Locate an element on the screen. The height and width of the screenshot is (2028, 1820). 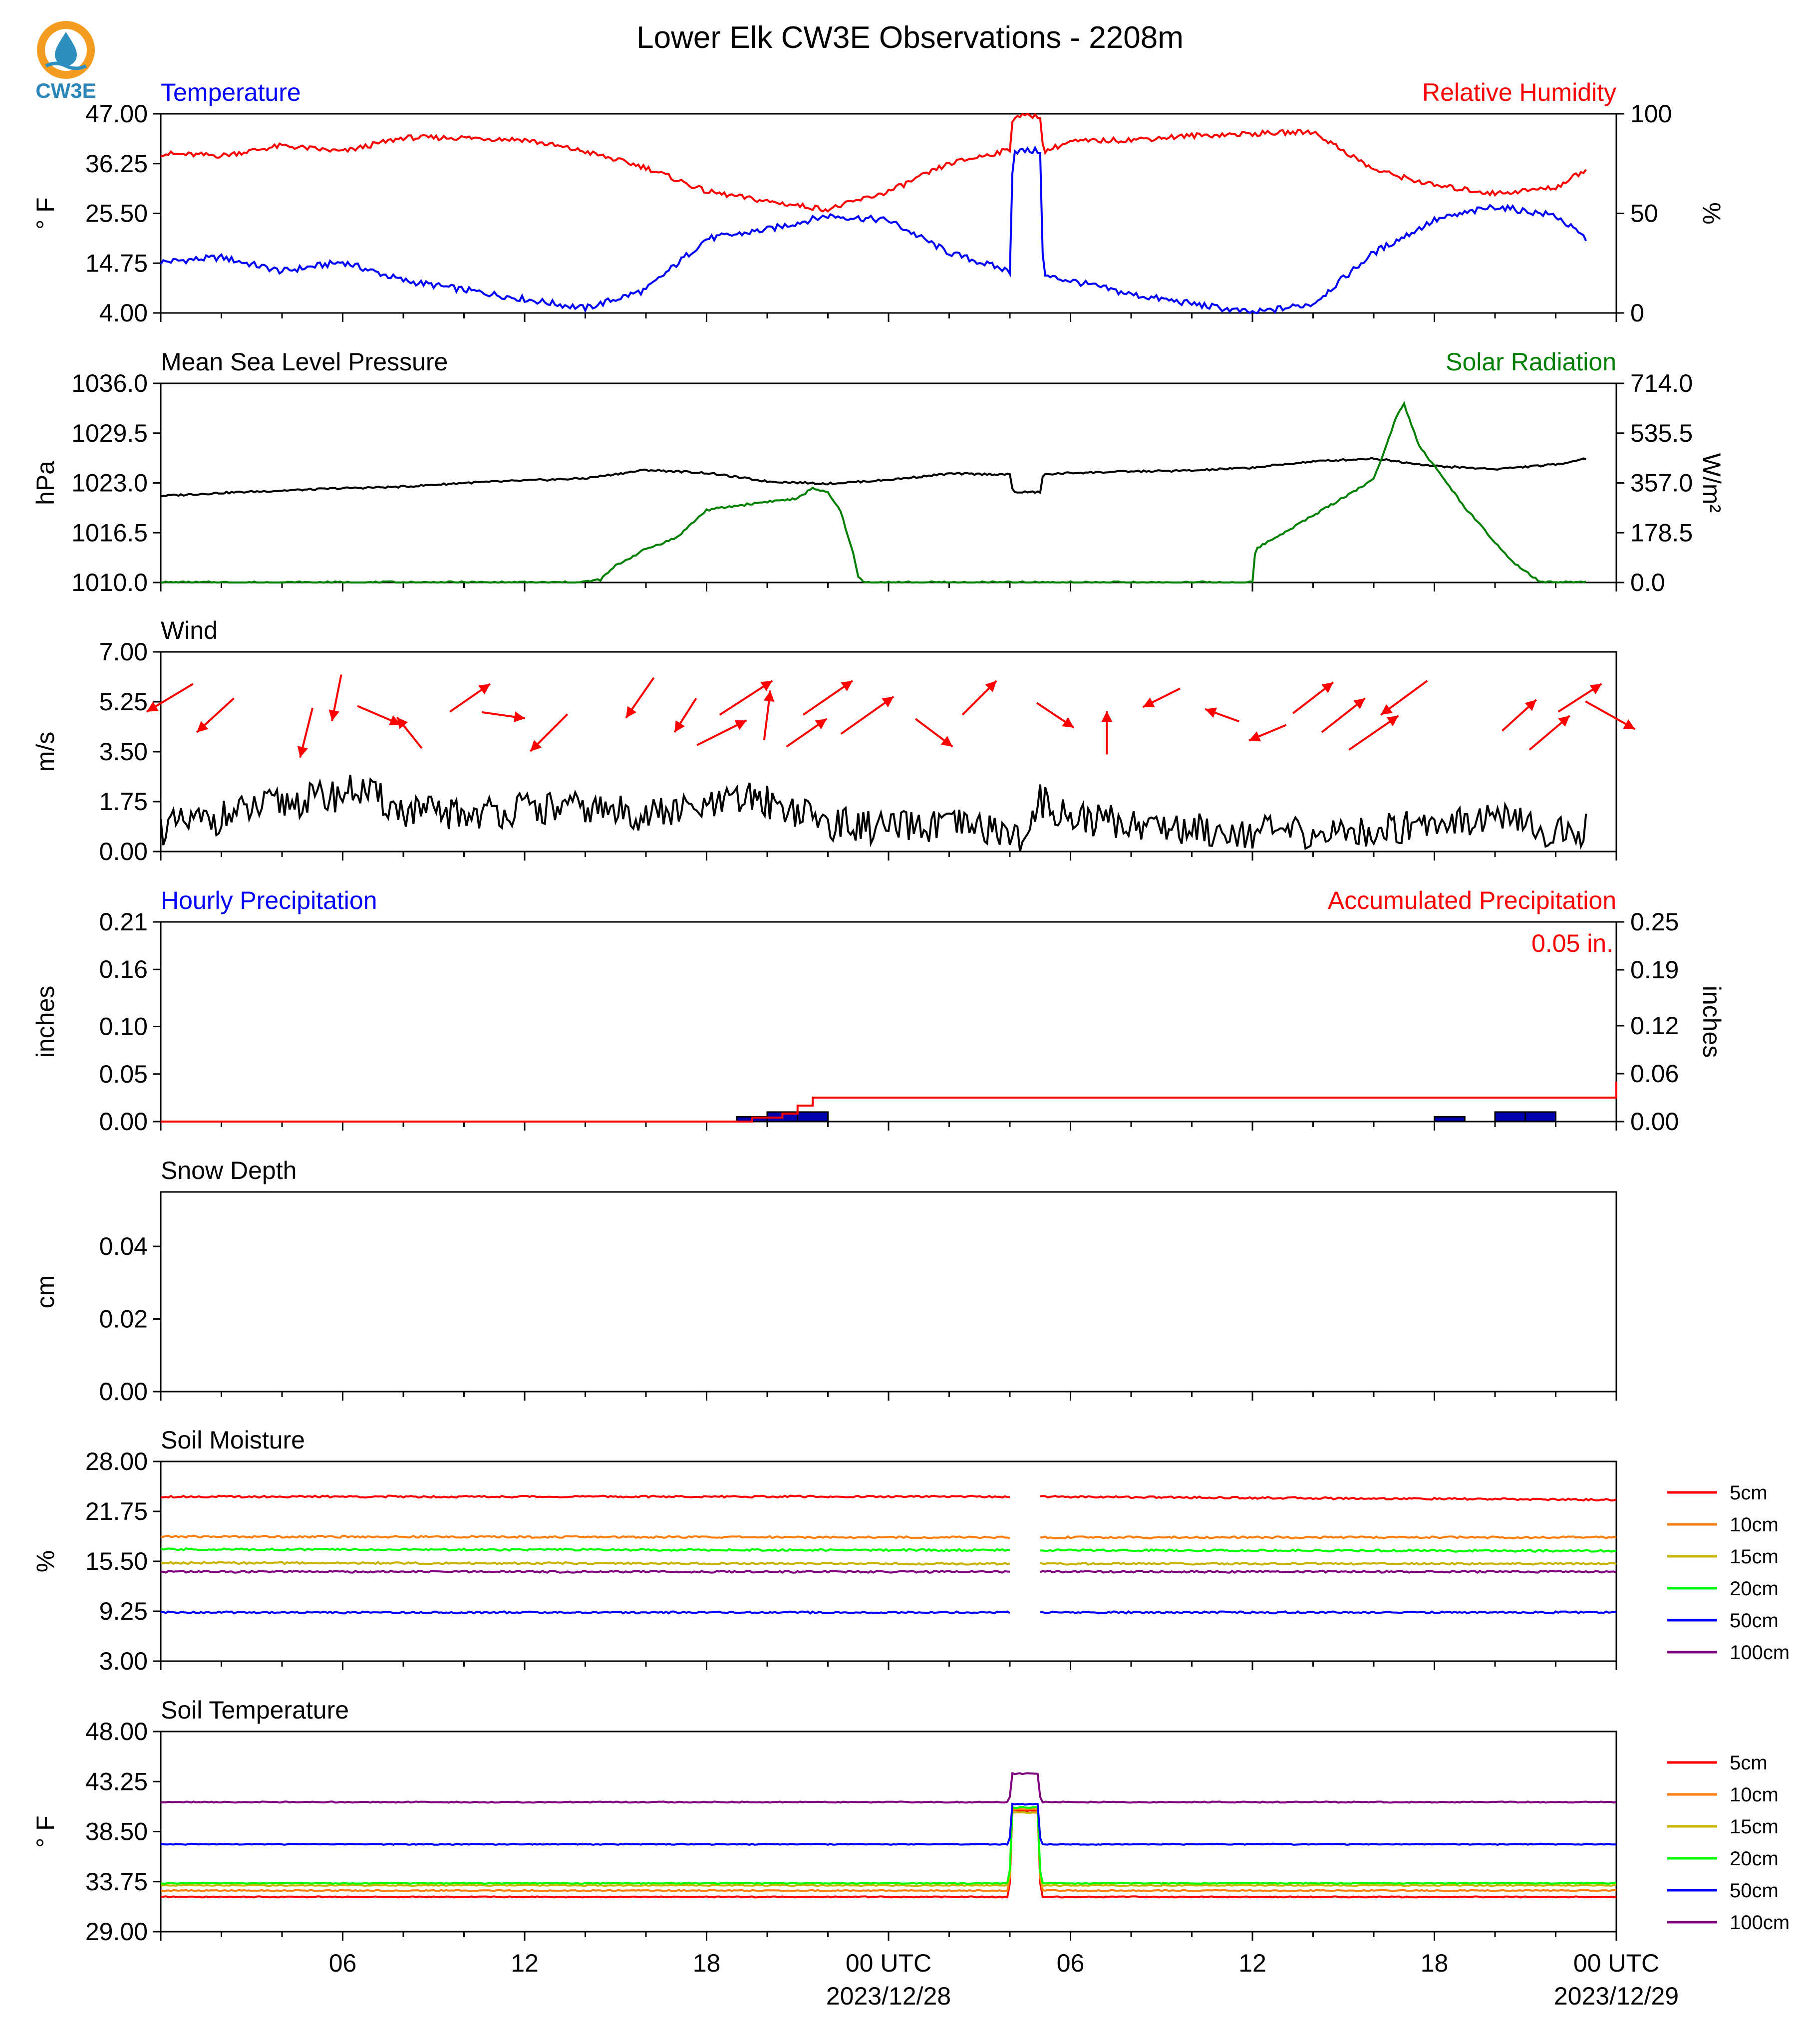
y-tick-label: 7.00 is located at coordinates (123, 652).